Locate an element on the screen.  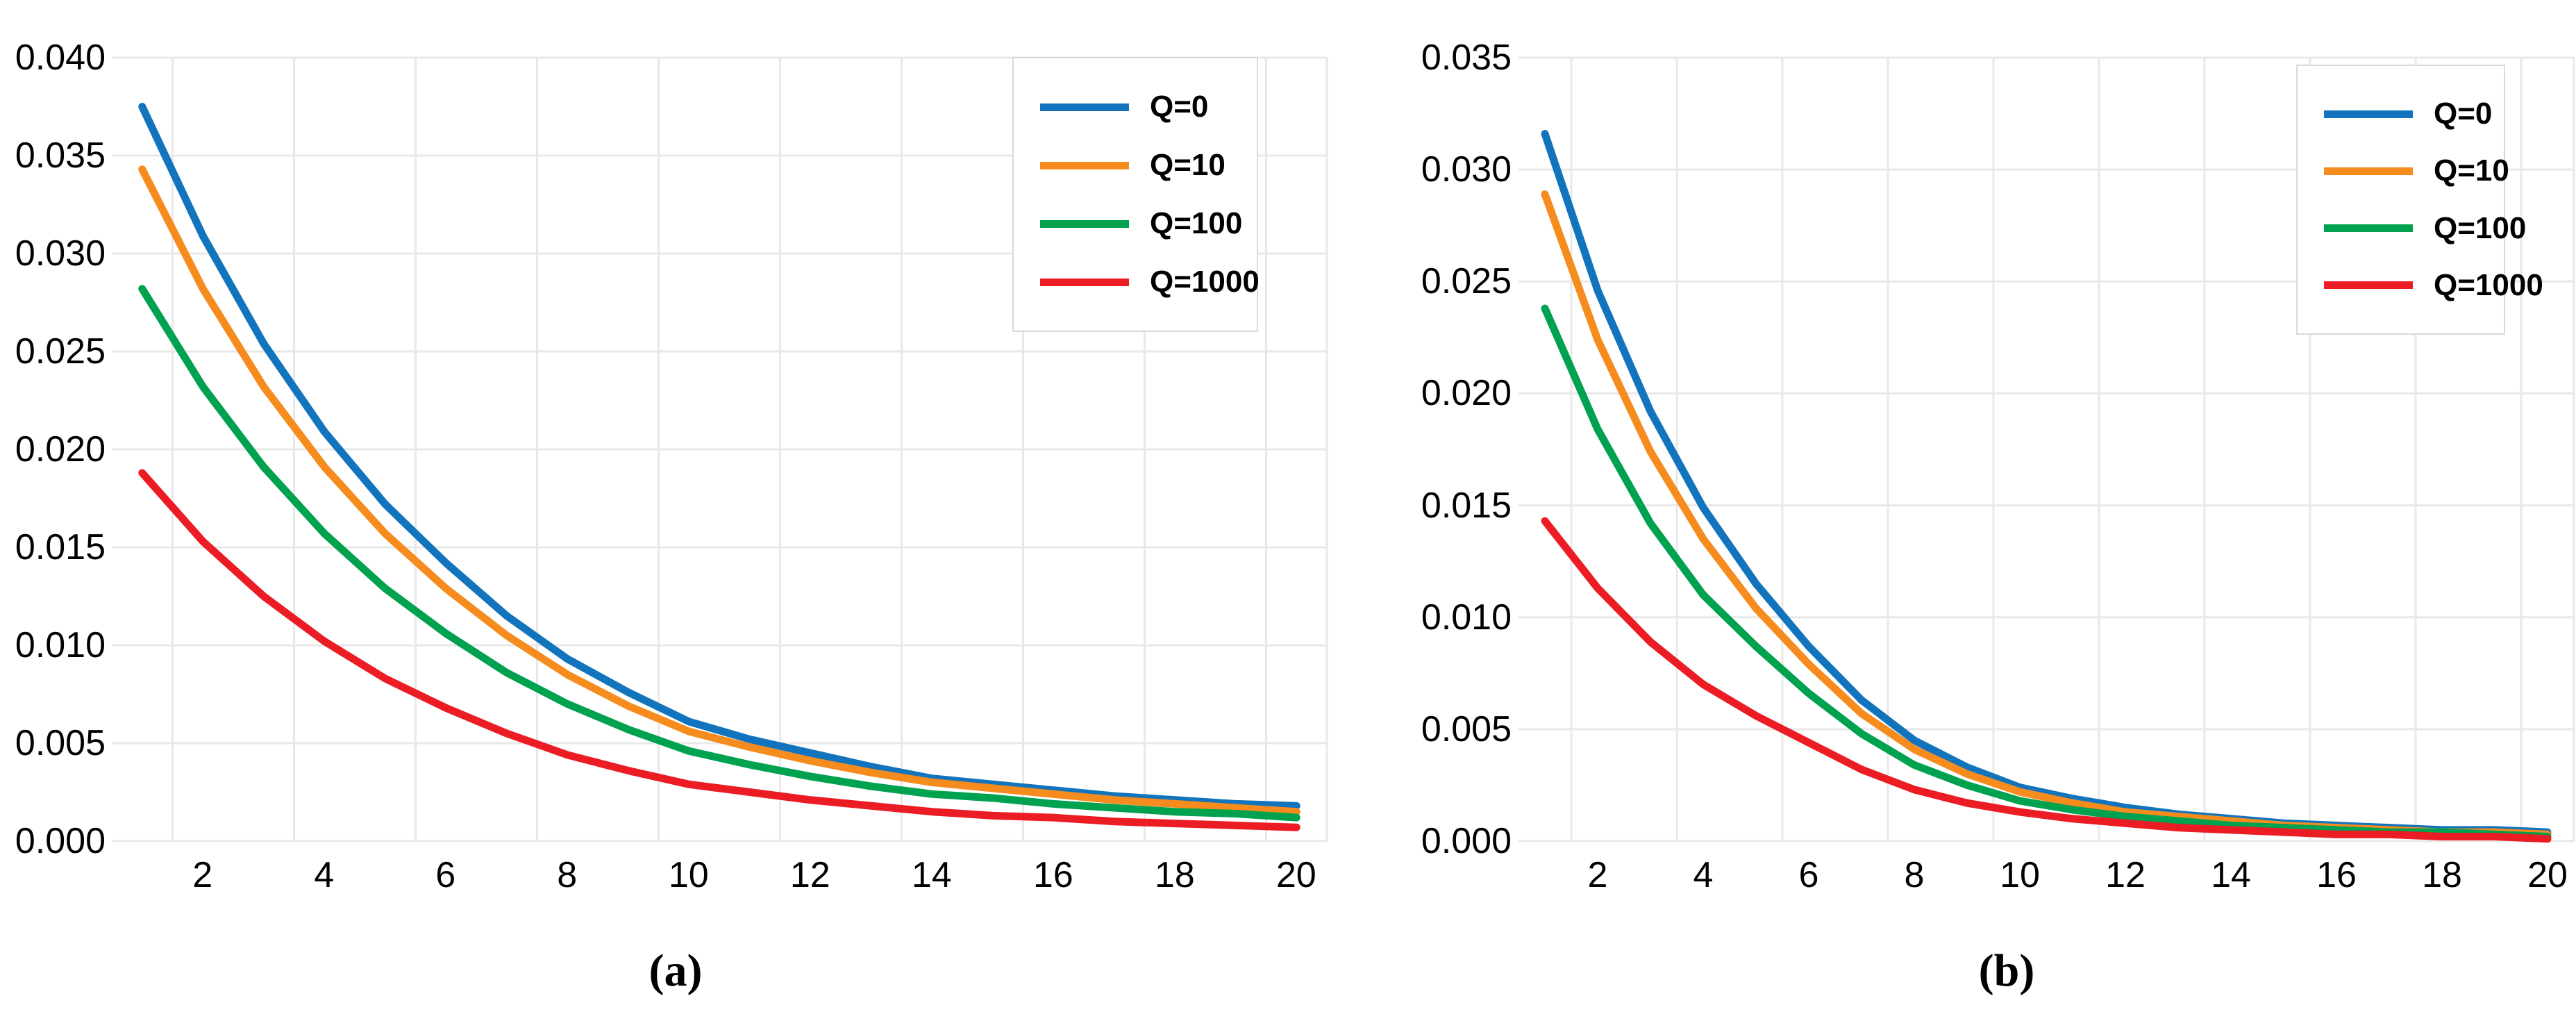
series-line-q1000 is located at coordinates (2046, 680).